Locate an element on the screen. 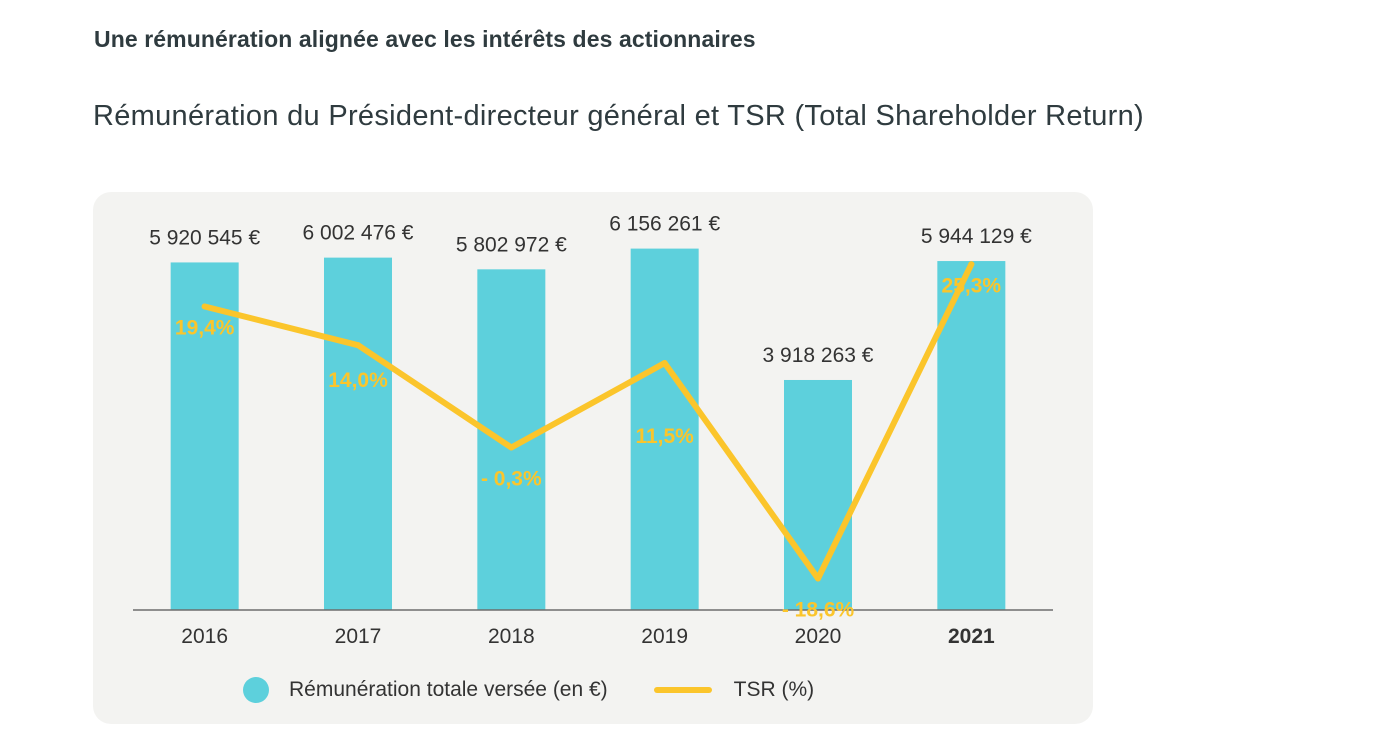 The image size is (1378, 746). bar-value-label-2021: 5 944 129 € is located at coordinates (976, 236).